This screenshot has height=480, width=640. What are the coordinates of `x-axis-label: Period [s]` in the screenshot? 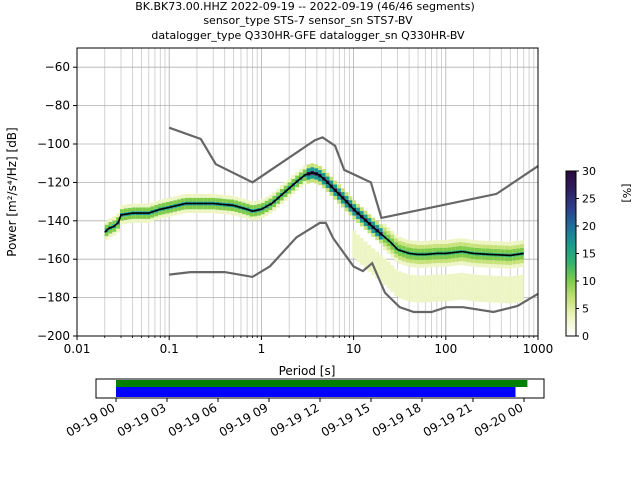 It's located at (307, 371).